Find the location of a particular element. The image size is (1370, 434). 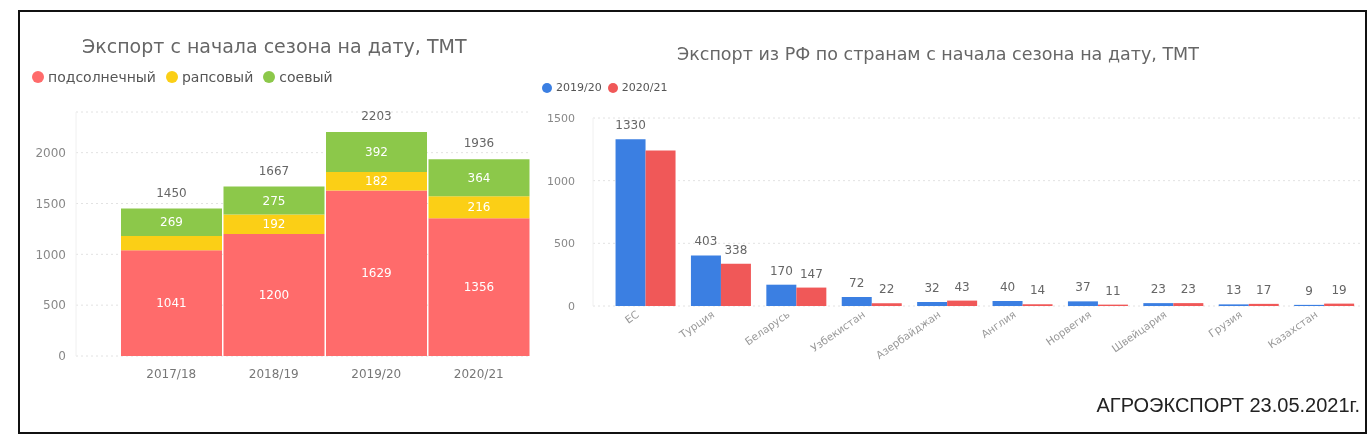

total-label: 1450 is located at coordinates (171, 192).